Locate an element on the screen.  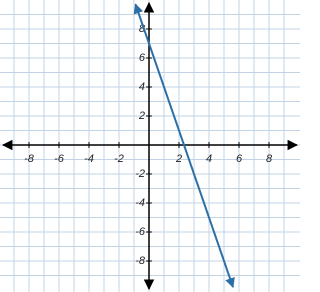
x-tick-label: -2 is located at coordinates (119, 159).